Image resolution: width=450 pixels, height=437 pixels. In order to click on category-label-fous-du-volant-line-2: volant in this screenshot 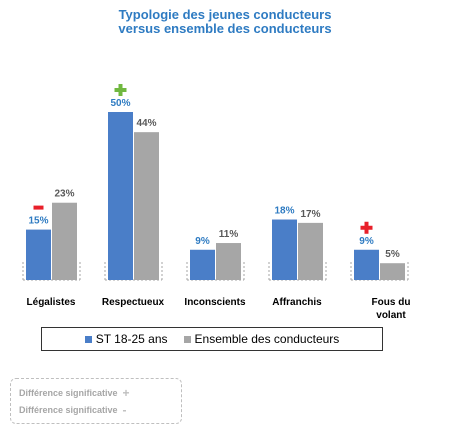, I will do `click(391, 315)`.